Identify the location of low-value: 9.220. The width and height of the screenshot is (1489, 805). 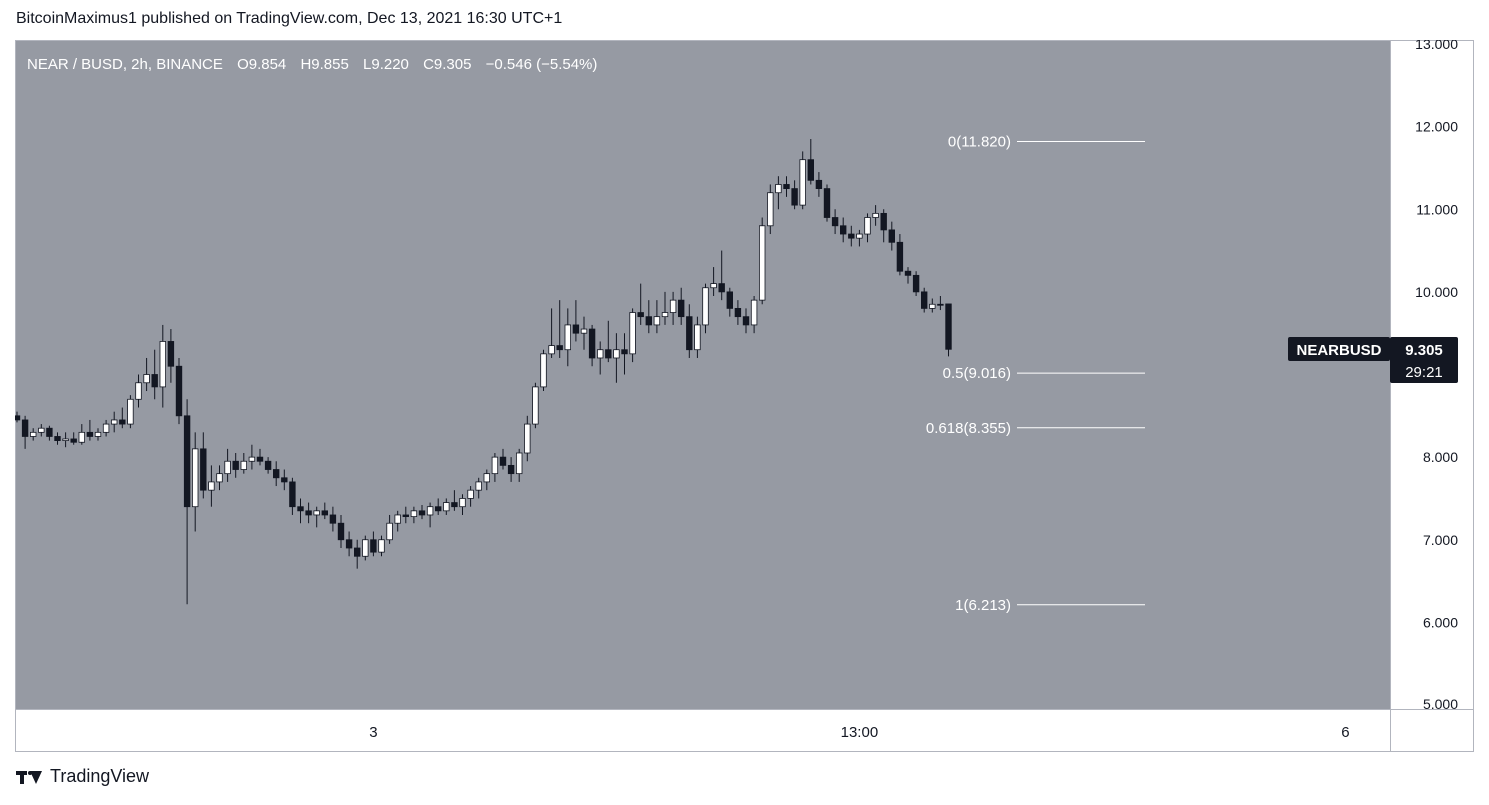
(390, 64).